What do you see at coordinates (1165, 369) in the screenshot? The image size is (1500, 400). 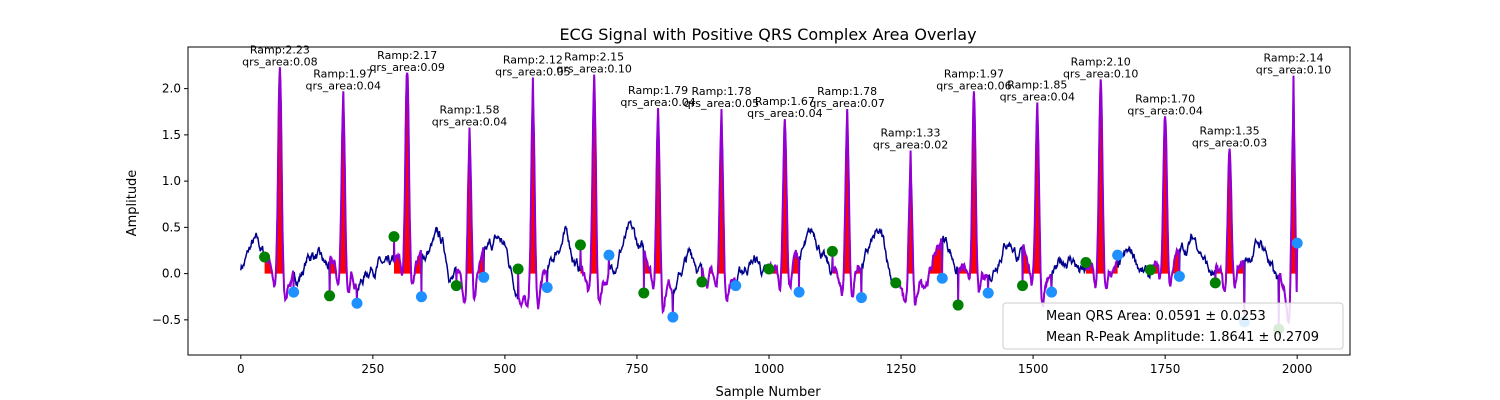 I see `x-tick-label-7: 1750` at bounding box center [1165, 369].